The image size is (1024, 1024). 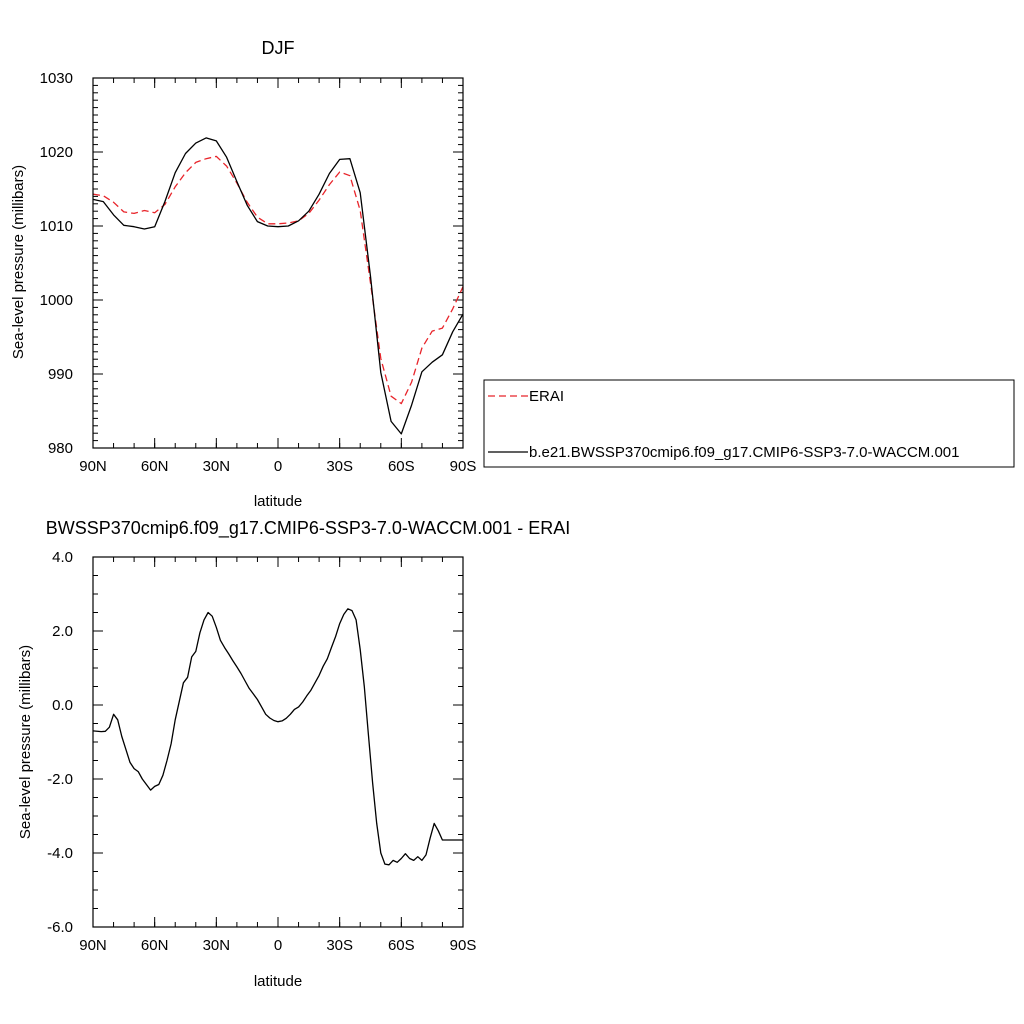 I want to click on top-plot-frame, so click(x=278, y=263).